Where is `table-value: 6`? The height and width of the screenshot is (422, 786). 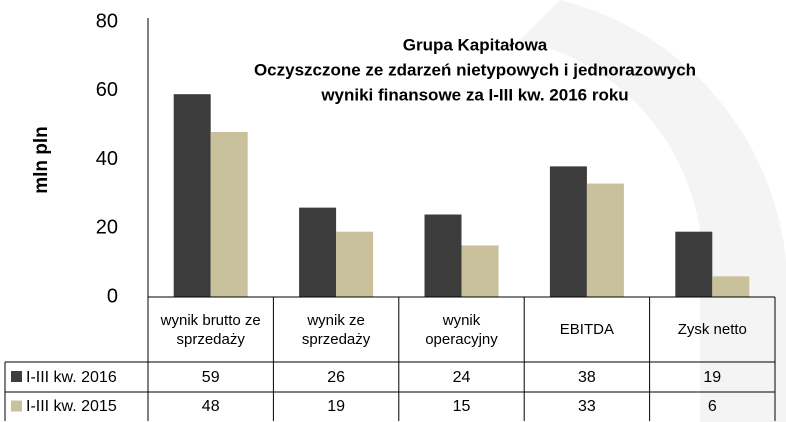 table-value: 6 is located at coordinates (712, 406).